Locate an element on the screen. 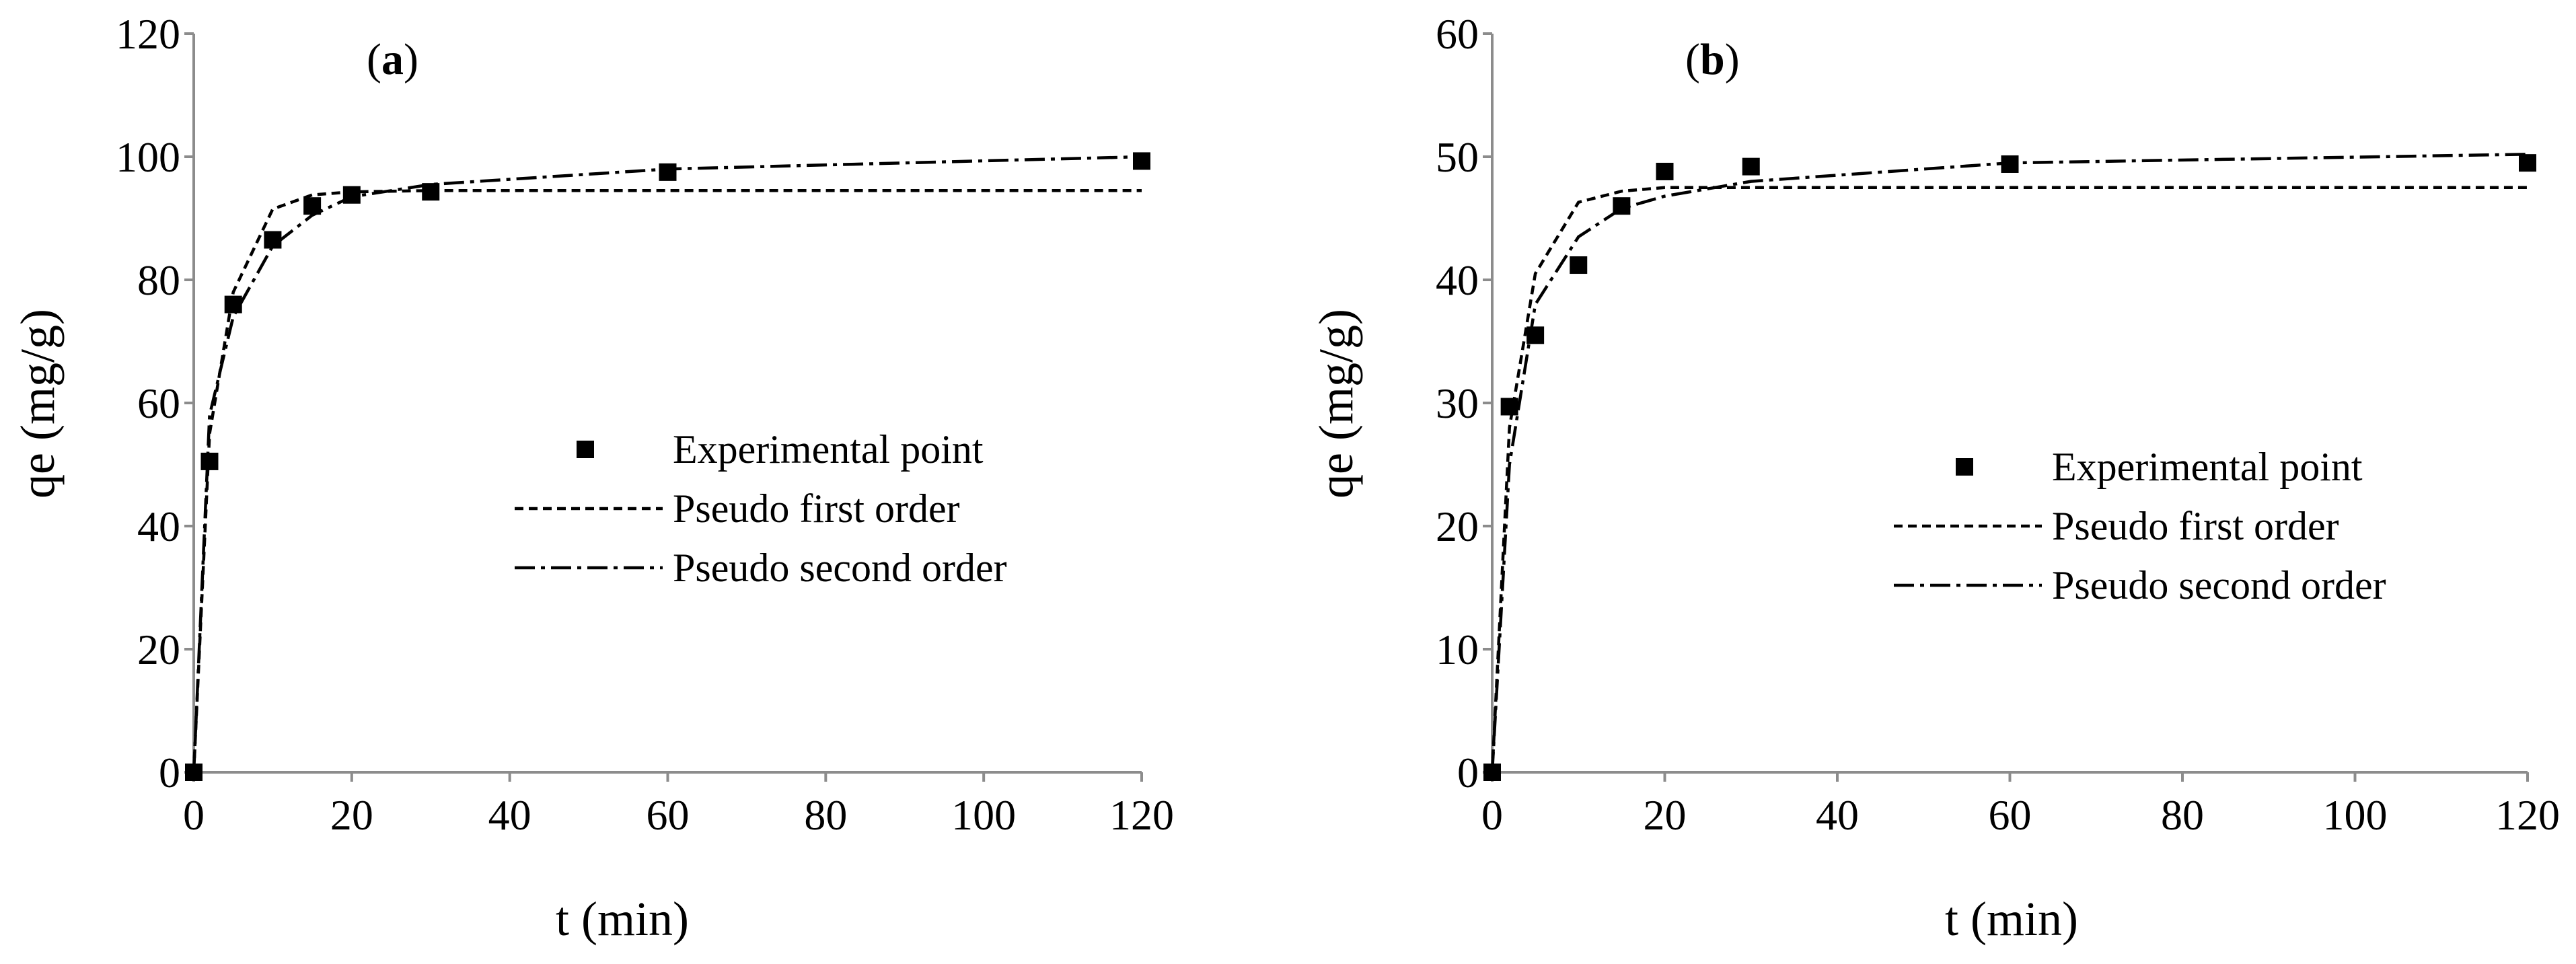 The width and height of the screenshot is (2576, 964). y-tick-label: 120 is located at coordinates (148, 34).